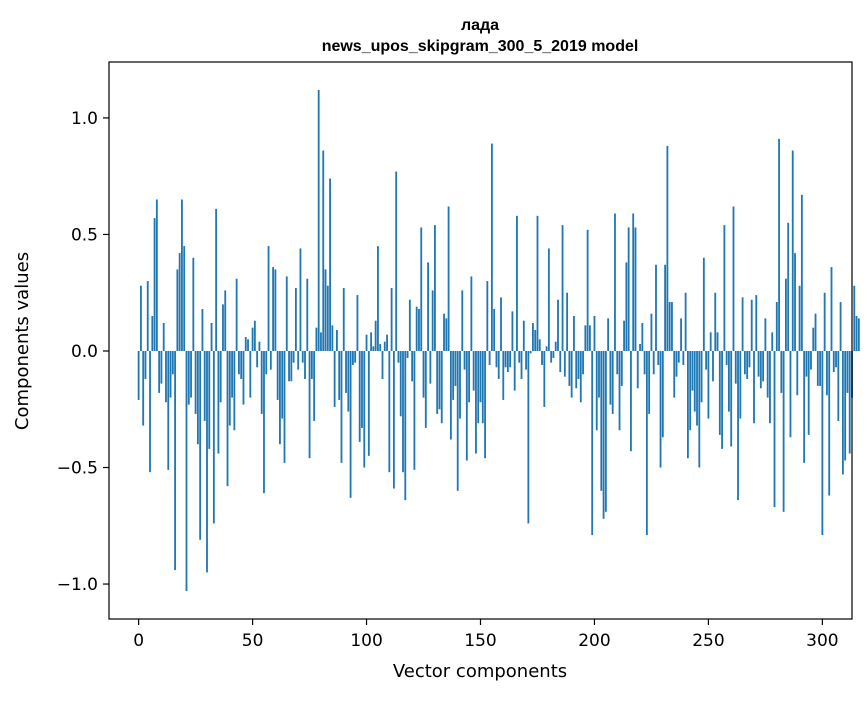 This screenshot has height=701, width=867. What do you see at coordinates (822, 641) in the screenshot?
I see `x-tick-label: 300` at bounding box center [822, 641].